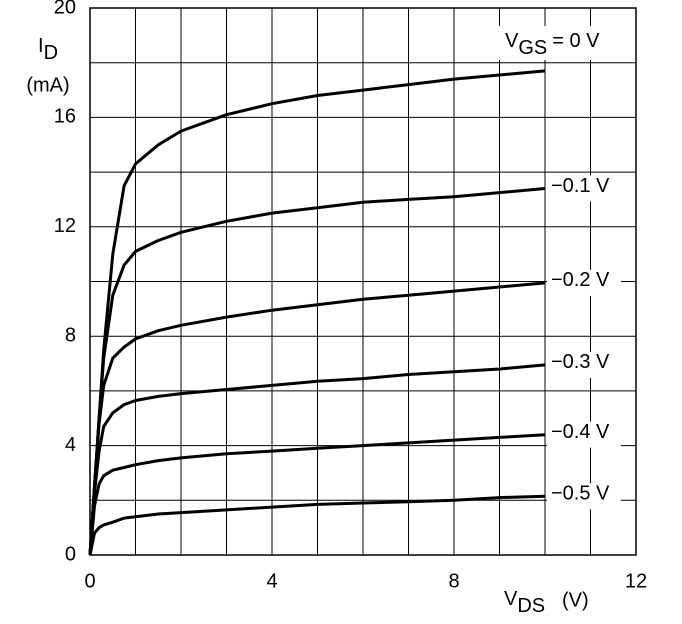 The width and height of the screenshot is (682, 624). Describe the element at coordinates (580, 432) in the screenshot. I see `legend-label: −0.4 V` at that location.